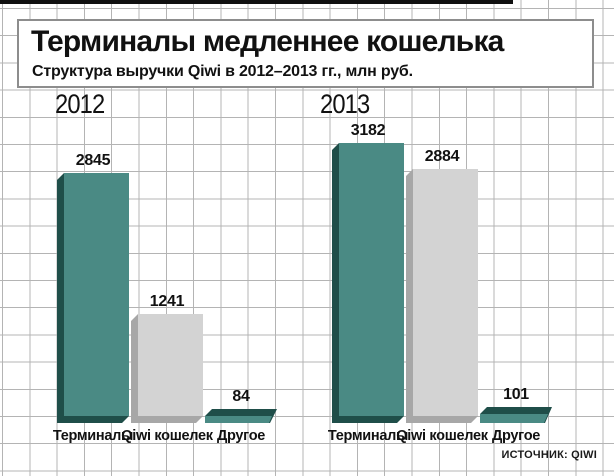 Image resolution: width=614 pixels, height=476 pixels. I want to click on year-label: 2012, so click(80, 104).